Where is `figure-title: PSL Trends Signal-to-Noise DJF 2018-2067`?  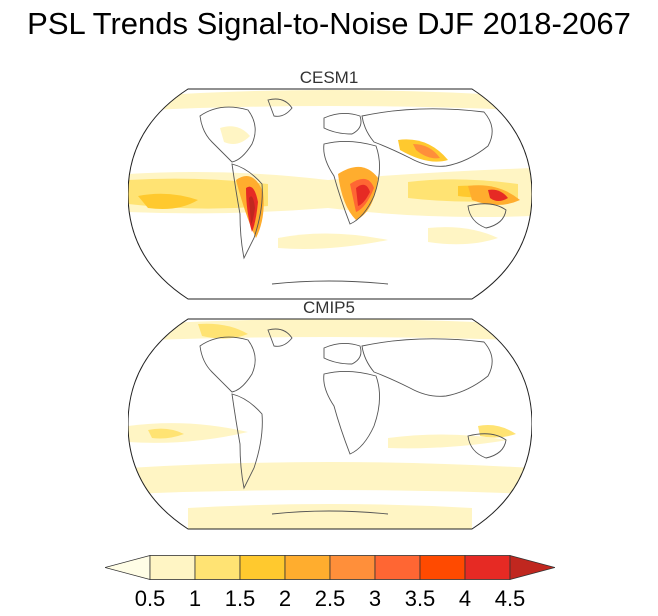 figure-title: PSL Trends Signal-to-Noise DJF 2018-2067 is located at coordinates (329, 23).